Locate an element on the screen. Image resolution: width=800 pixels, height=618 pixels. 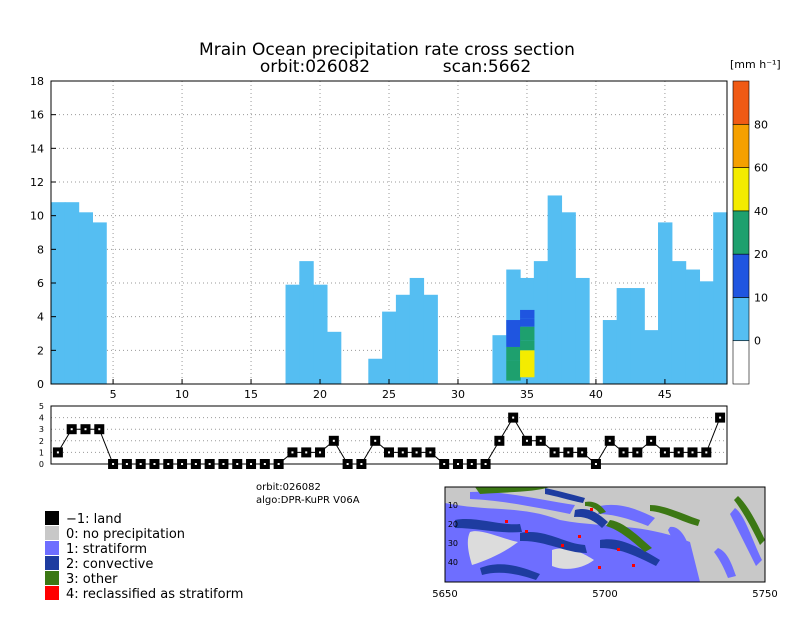
flag-y-tick-label: 5 is located at coordinates (41, 406).